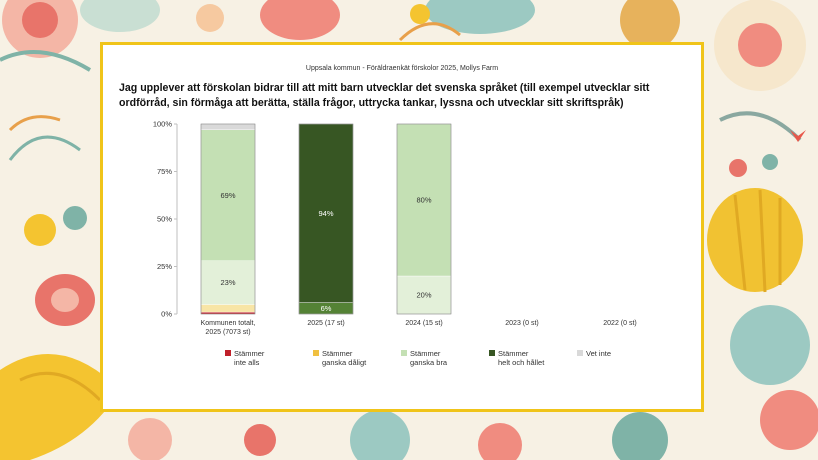 This screenshot has height=460, width=818. I want to click on decor-top-right-blossom-icon, so click(713, 71).